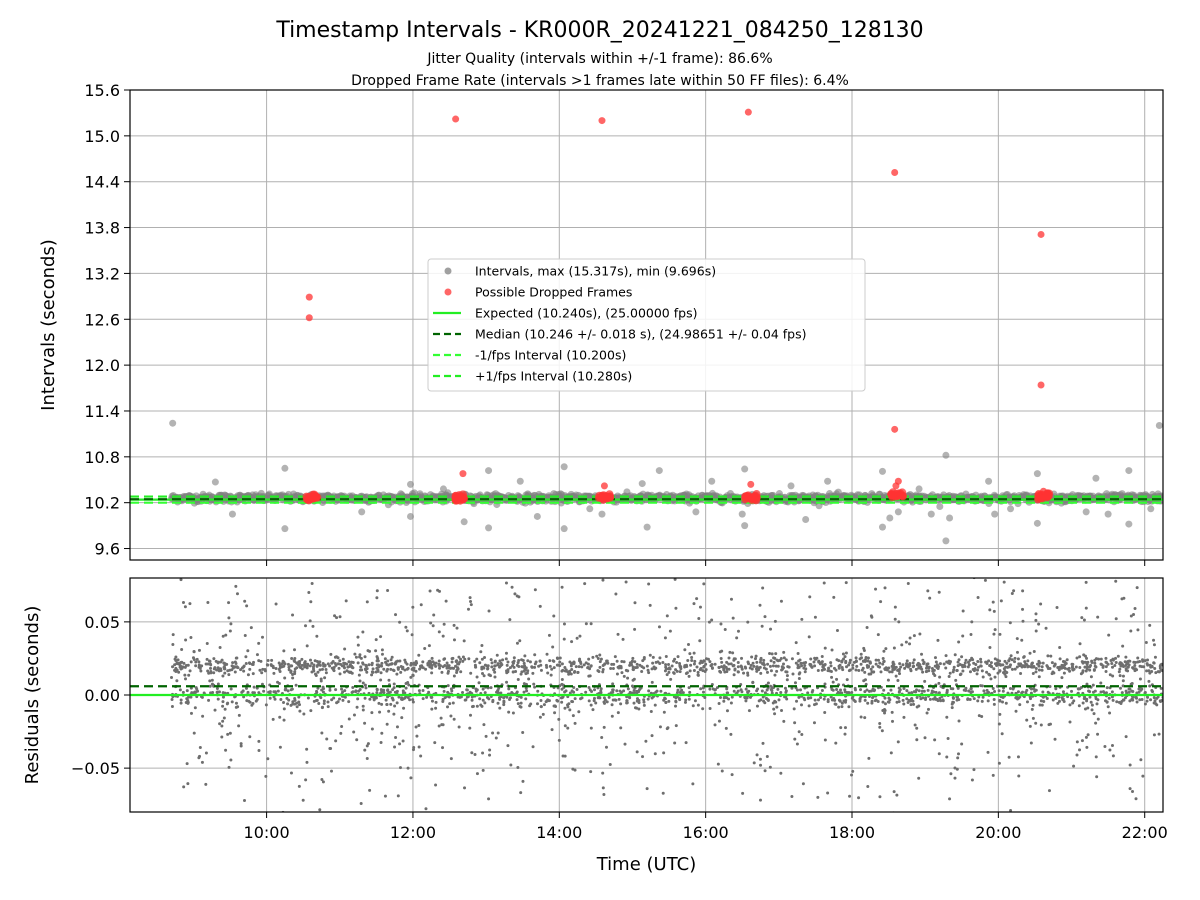 The width and height of the screenshot is (1200, 900). What do you see at coordinates (665, 482) in the screenshot?
I see `interval-points` at bounding box center [665, 482].